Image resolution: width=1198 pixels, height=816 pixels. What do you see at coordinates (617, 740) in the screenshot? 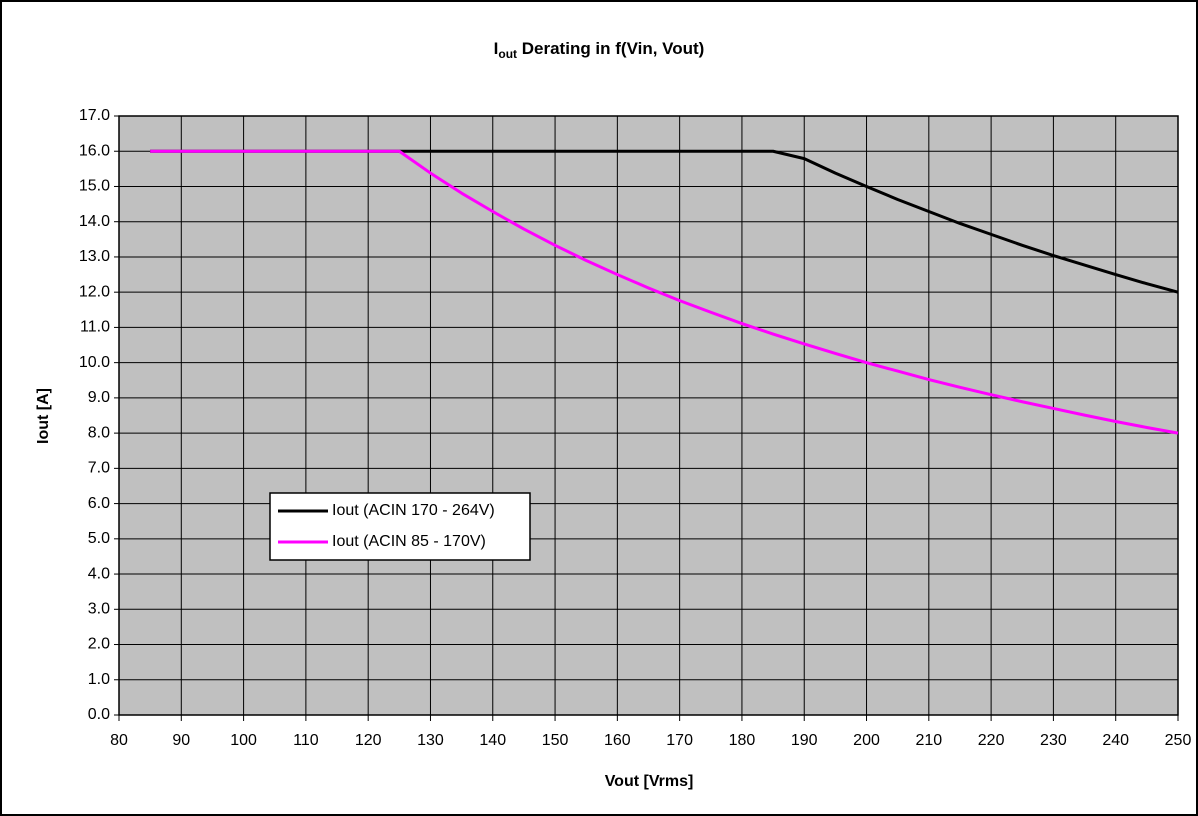
I see `x-tick-label: 160` at bounding box center [617, 740].